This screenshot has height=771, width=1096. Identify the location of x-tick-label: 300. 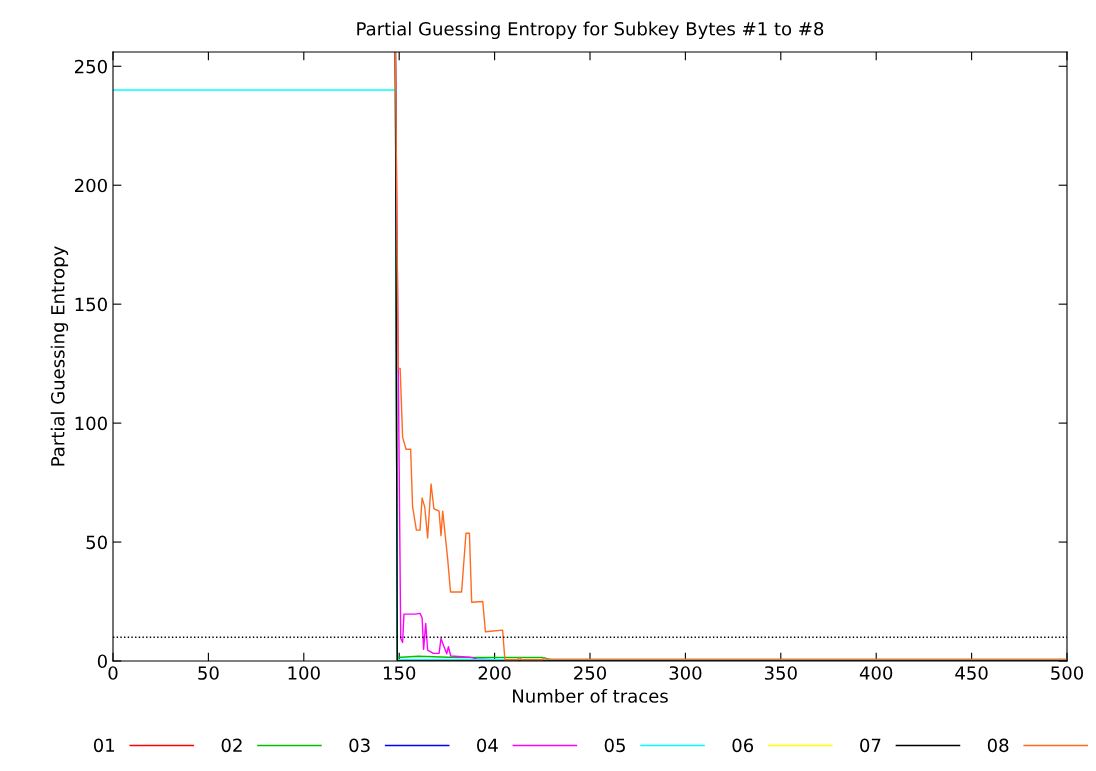
(685, 673).